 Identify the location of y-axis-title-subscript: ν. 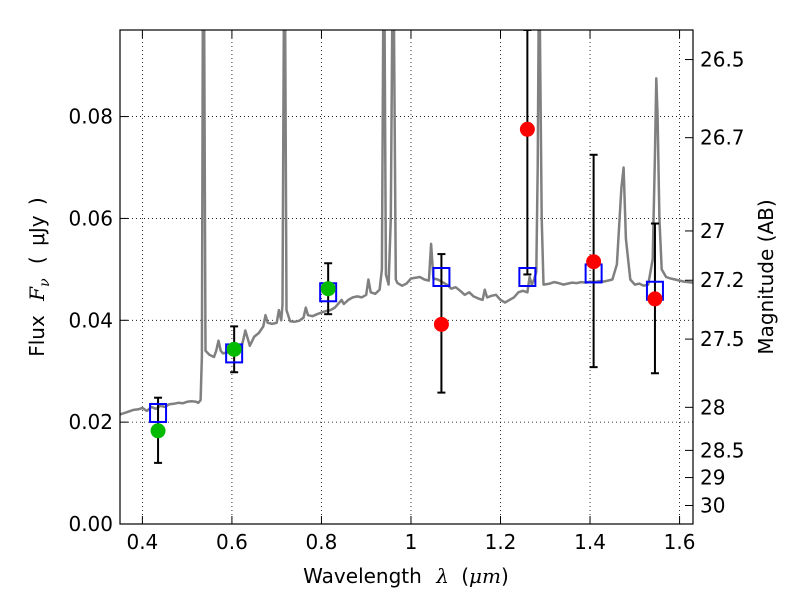
(45, 282).